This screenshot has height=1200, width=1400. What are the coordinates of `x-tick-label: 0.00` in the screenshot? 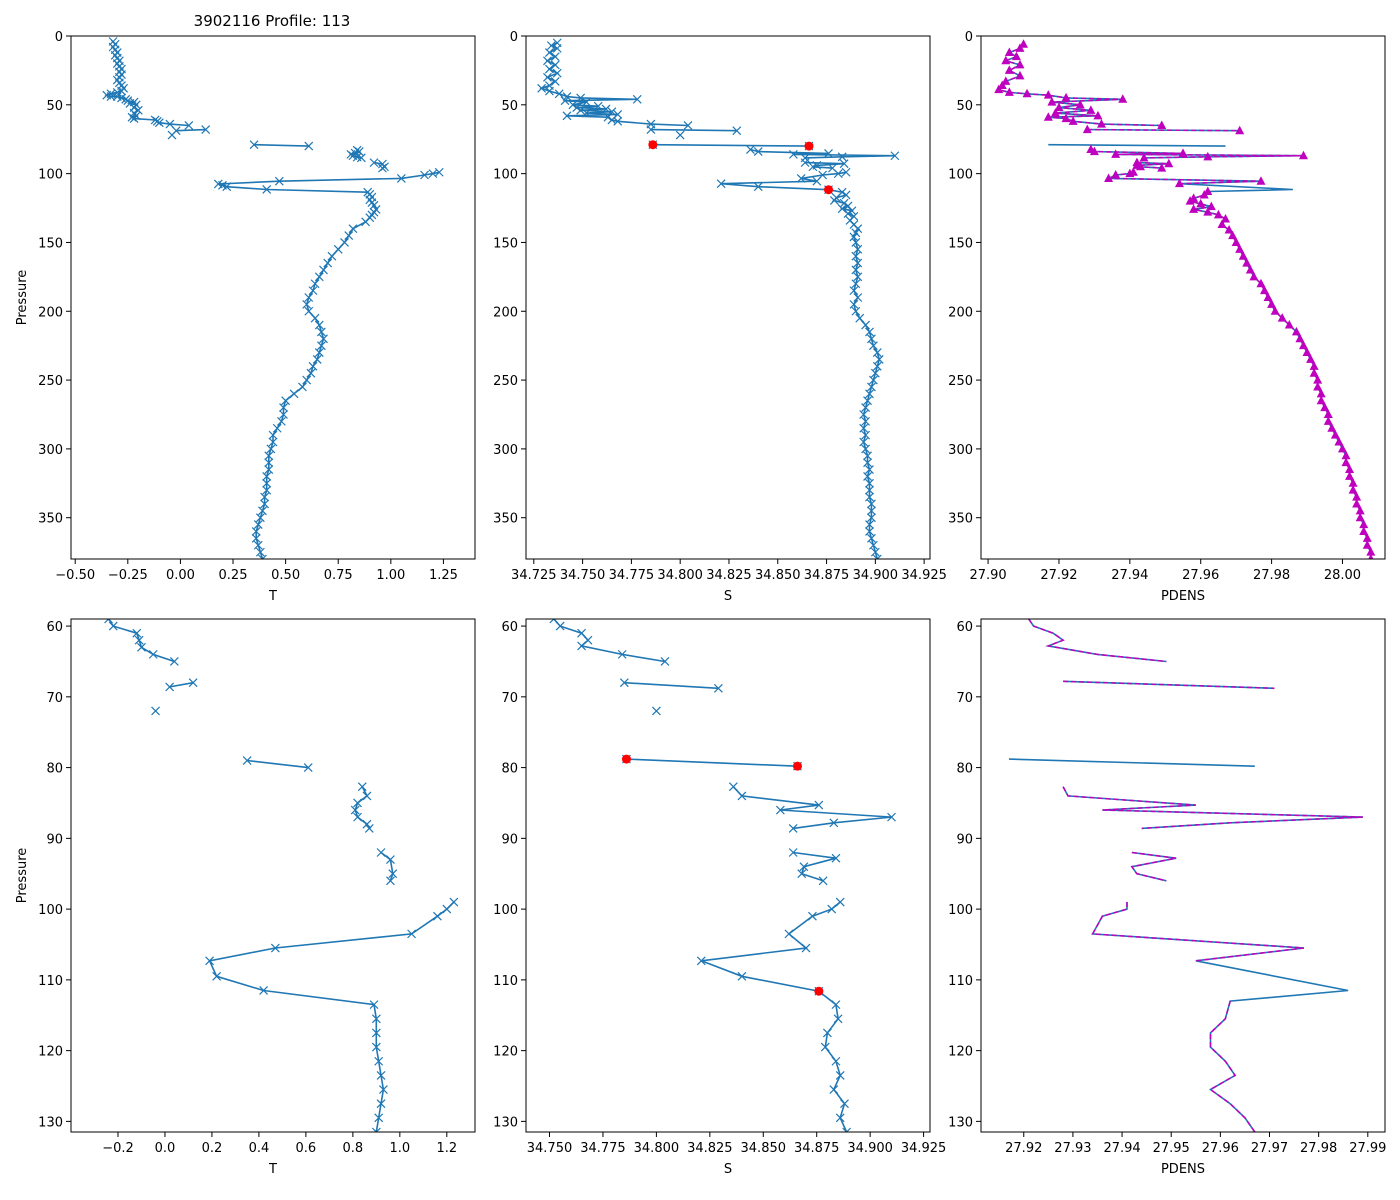 It's located at (180, 575).